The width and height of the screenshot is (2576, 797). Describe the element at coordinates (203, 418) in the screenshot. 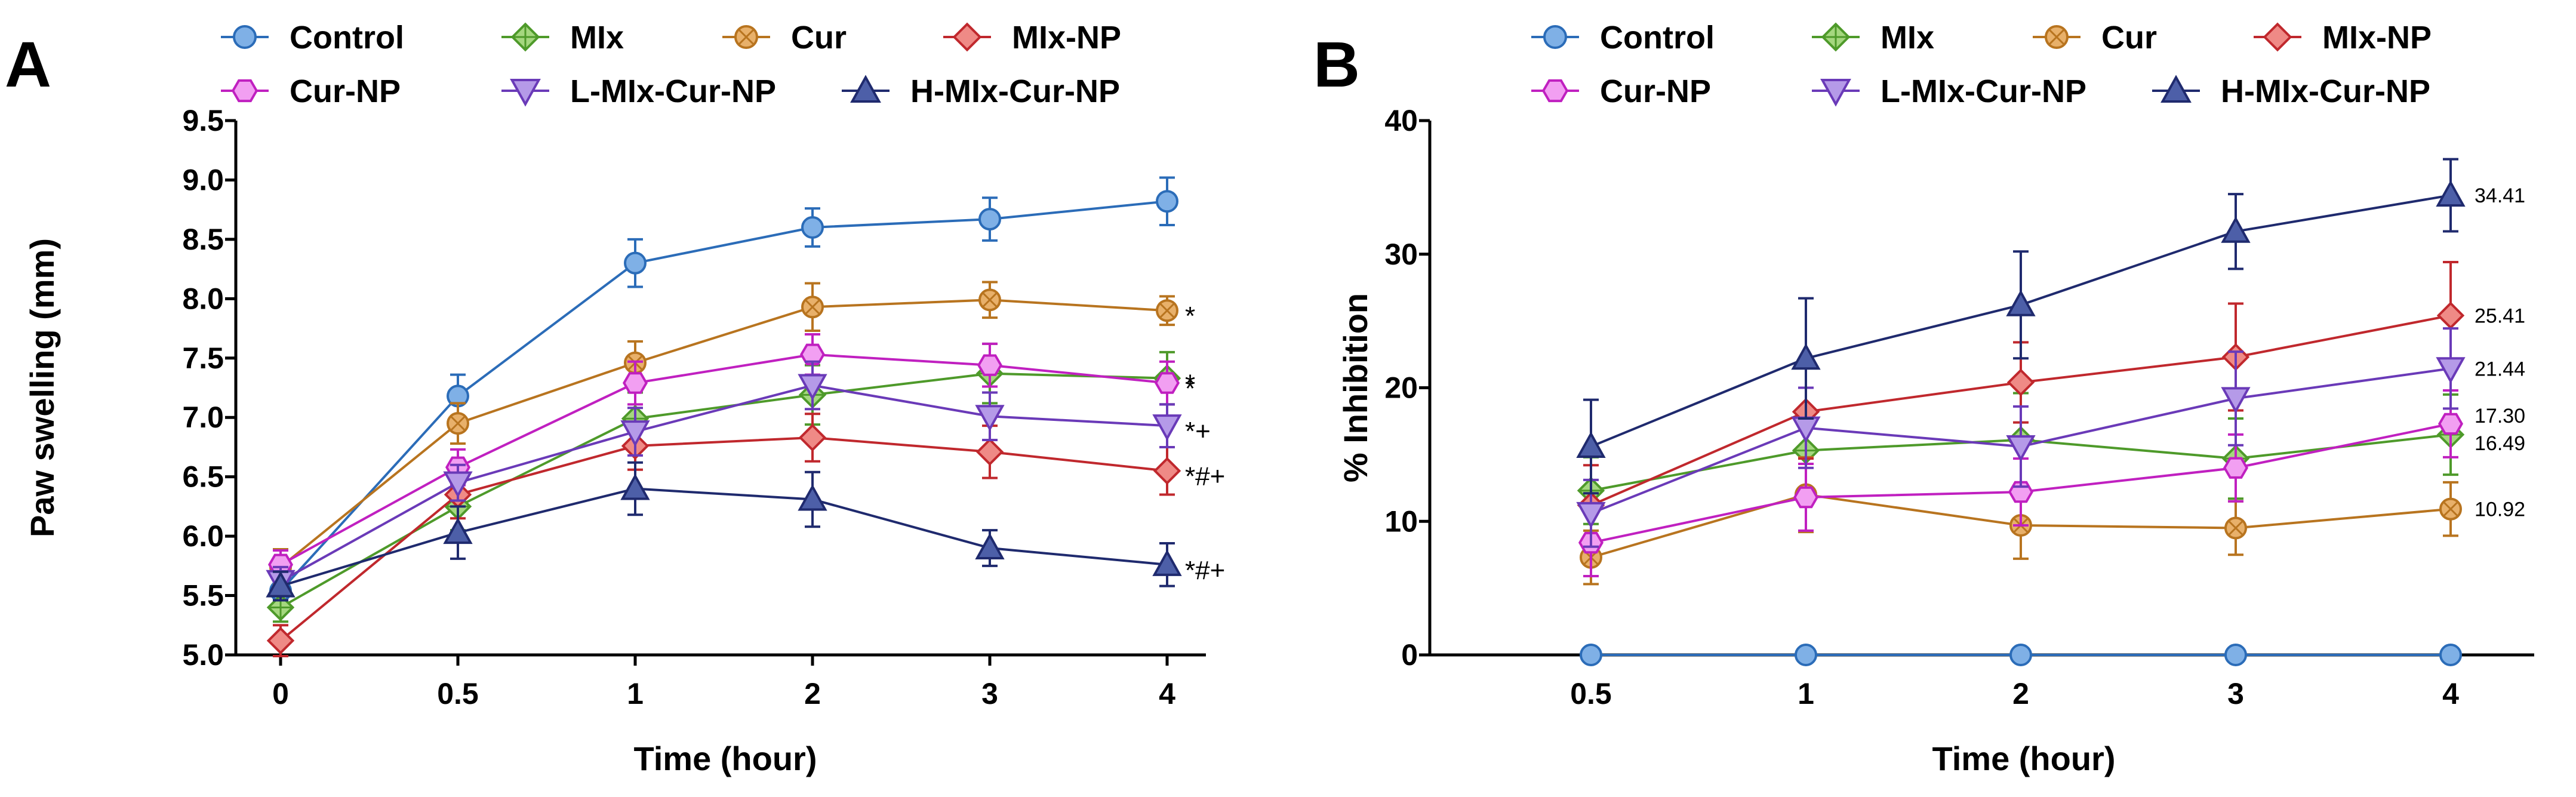

I see `y-tick-label: 7.0` at that location.